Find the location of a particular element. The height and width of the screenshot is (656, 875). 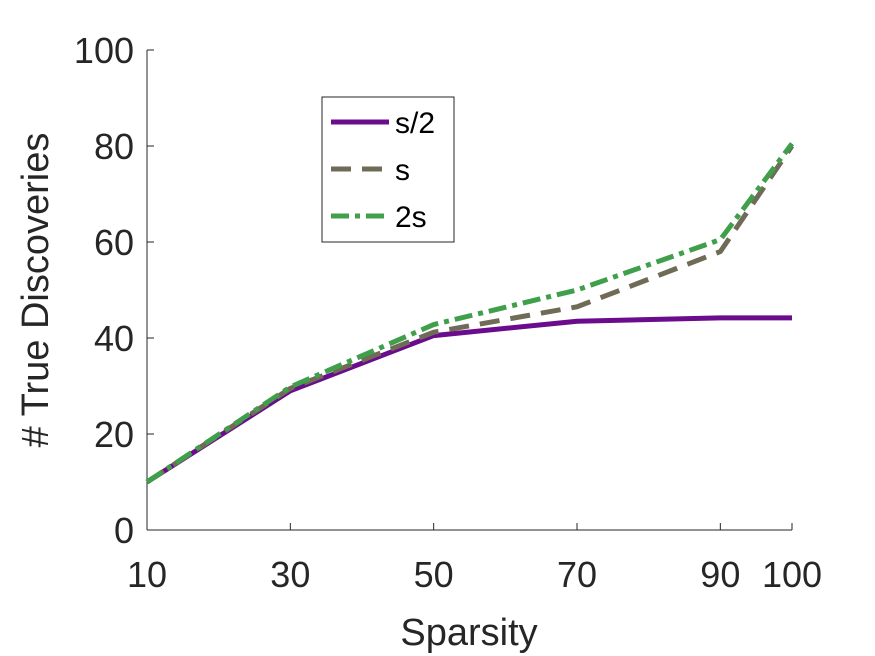

y-tick-label: 20 is located at coordinates (114, 434).